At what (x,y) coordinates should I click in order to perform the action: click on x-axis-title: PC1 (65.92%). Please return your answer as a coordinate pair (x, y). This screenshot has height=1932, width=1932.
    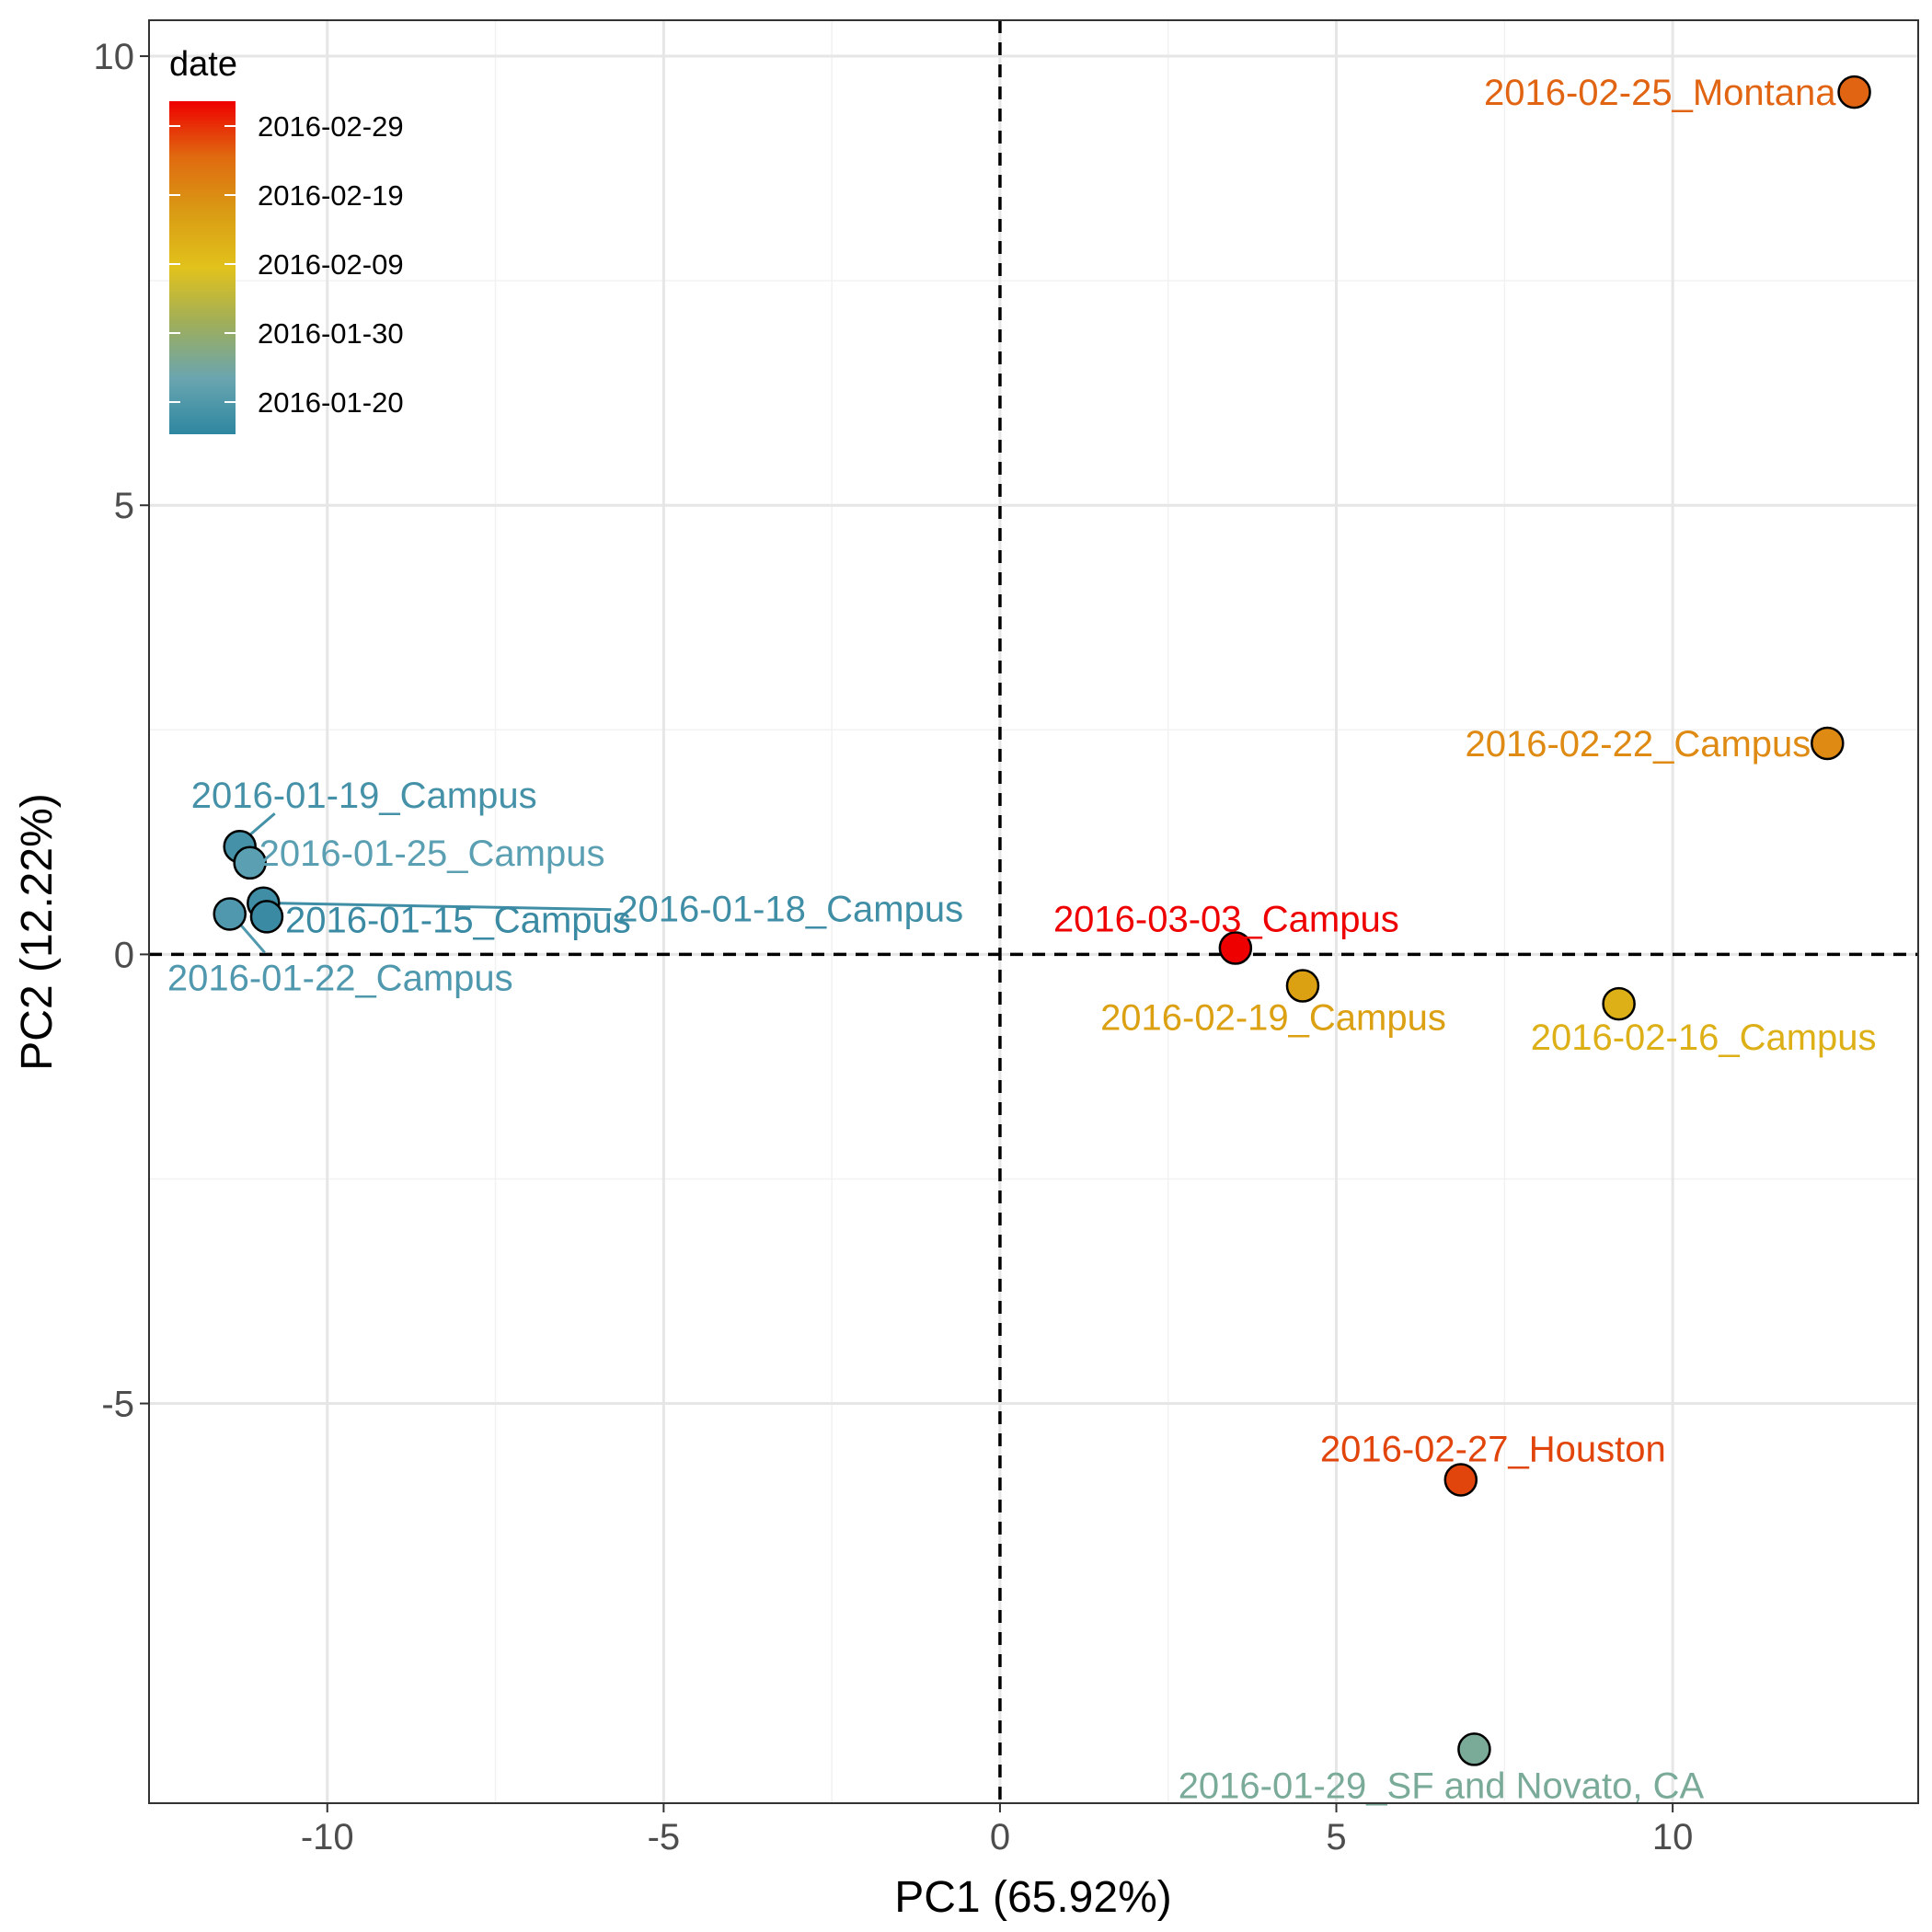
    Looking at the image, I should click on (1032, 1897).